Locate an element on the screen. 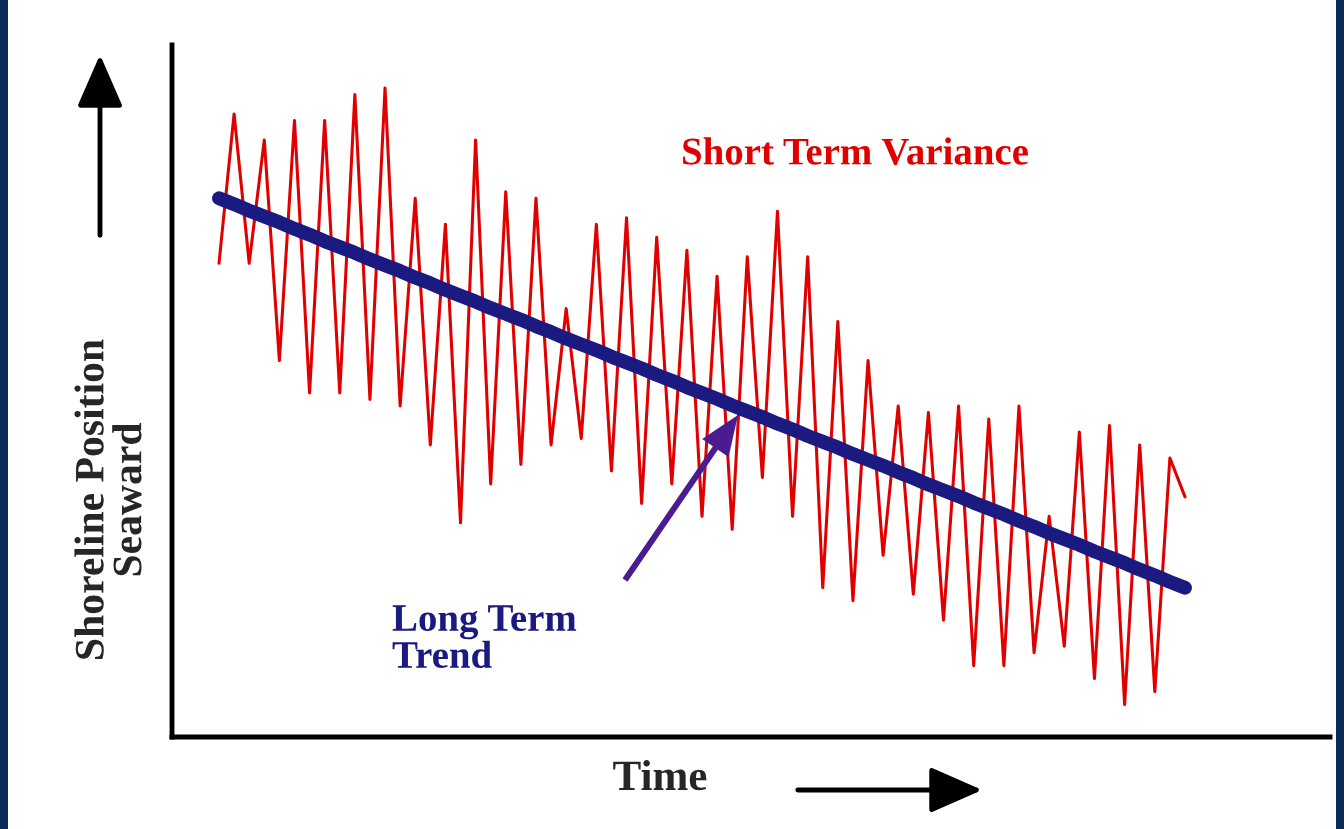 This screenshot has height=829, width=1344. series-label: Short Term Variance is located at coordinates (855, 151).